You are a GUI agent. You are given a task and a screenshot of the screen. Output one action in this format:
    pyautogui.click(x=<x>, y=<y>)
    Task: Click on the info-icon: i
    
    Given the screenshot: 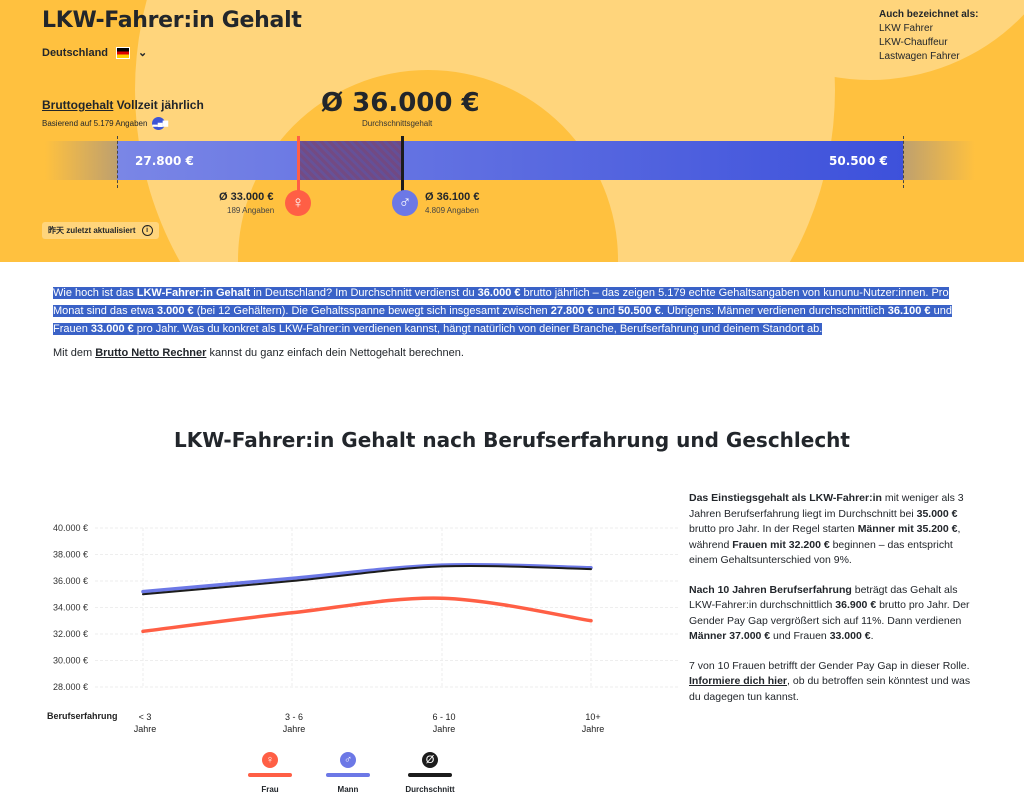 What is the action you would take?
    pyautogui.click(x=147, y=230)
    